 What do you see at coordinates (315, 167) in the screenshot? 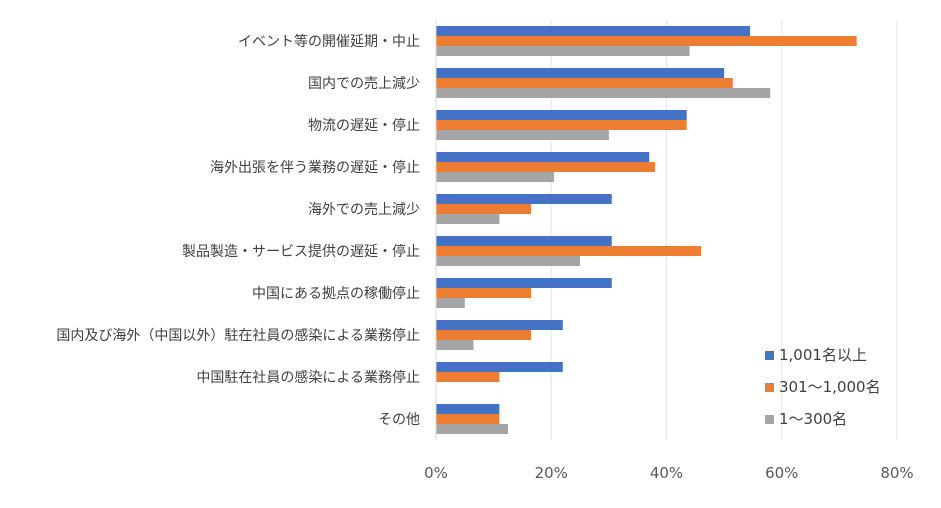
I see `category-label: 海外出張を伴う業務の遅延・停止` at bounding box center [315, 167].